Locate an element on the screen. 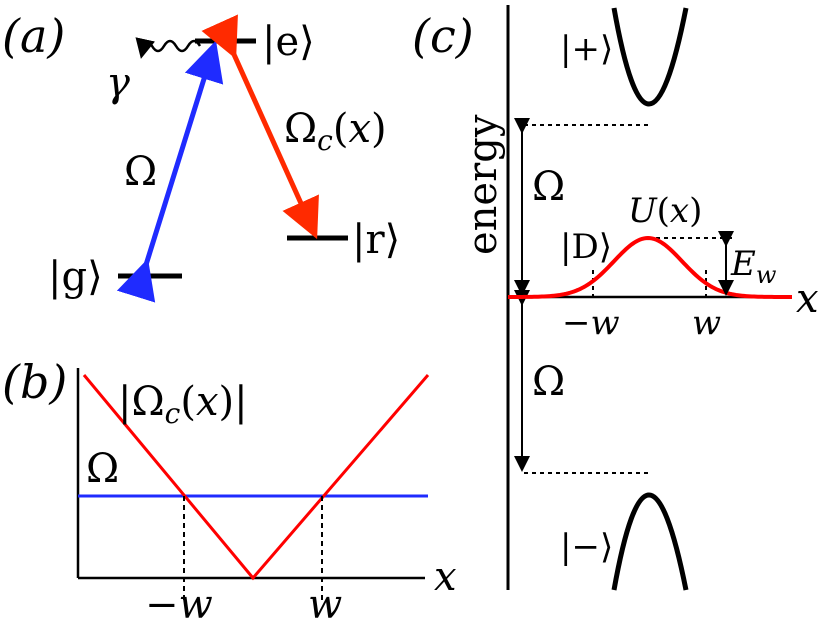  panel-b-x-label: x is located at coordinates (445, 577).